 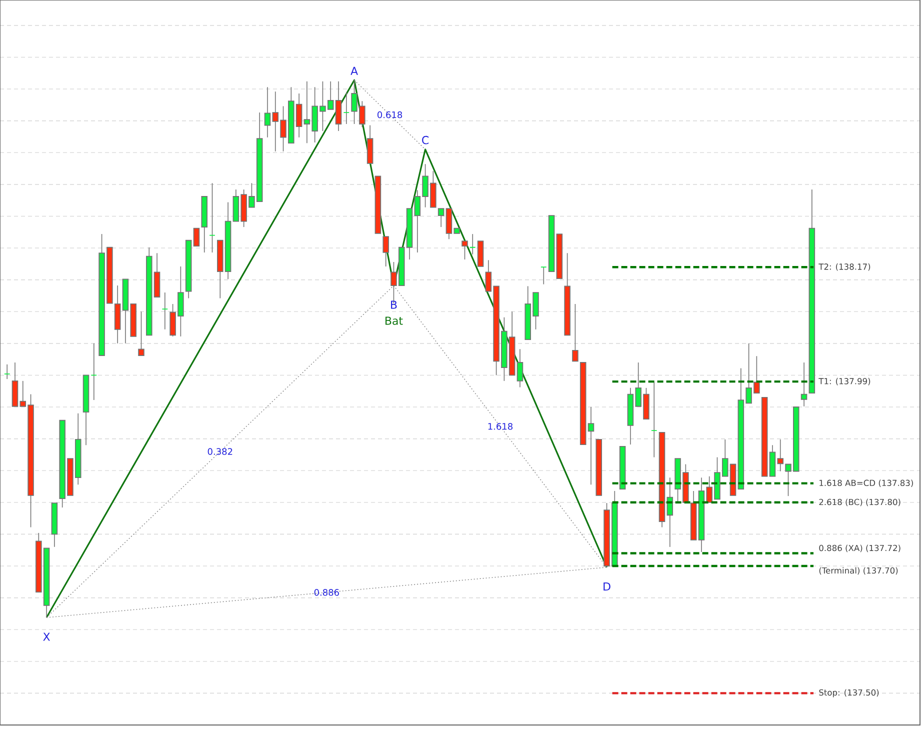 What do you see at coordinates (844, 382) in the screenshot?
I see `ref-line-label: T1: (137.99)` at bounding box center [844, 382].